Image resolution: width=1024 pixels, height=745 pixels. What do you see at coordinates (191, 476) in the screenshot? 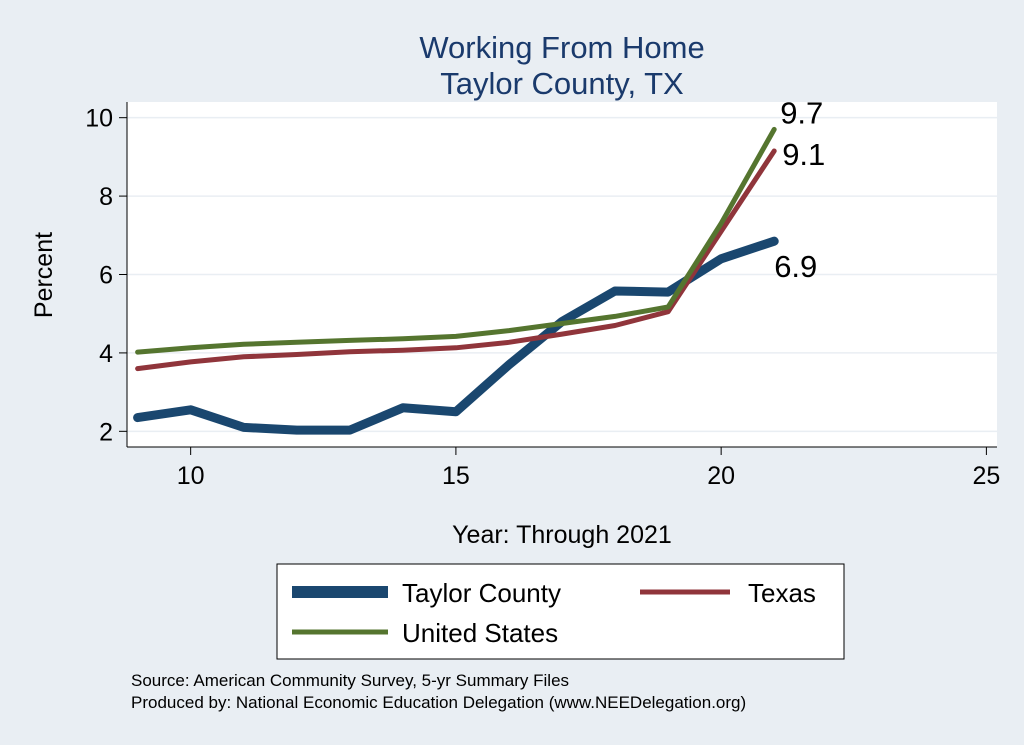
I see `x-tick-label: 10` at bounding box center [191, 476].